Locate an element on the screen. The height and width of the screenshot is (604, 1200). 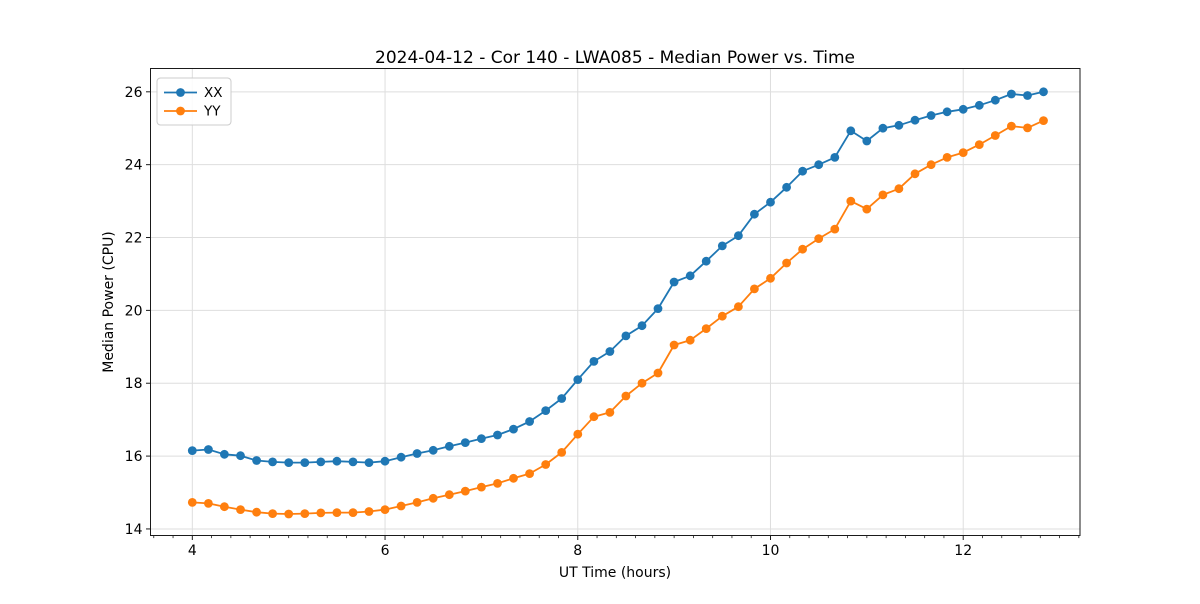
x-tick-label: 4 is located at coordinates (192, 551).